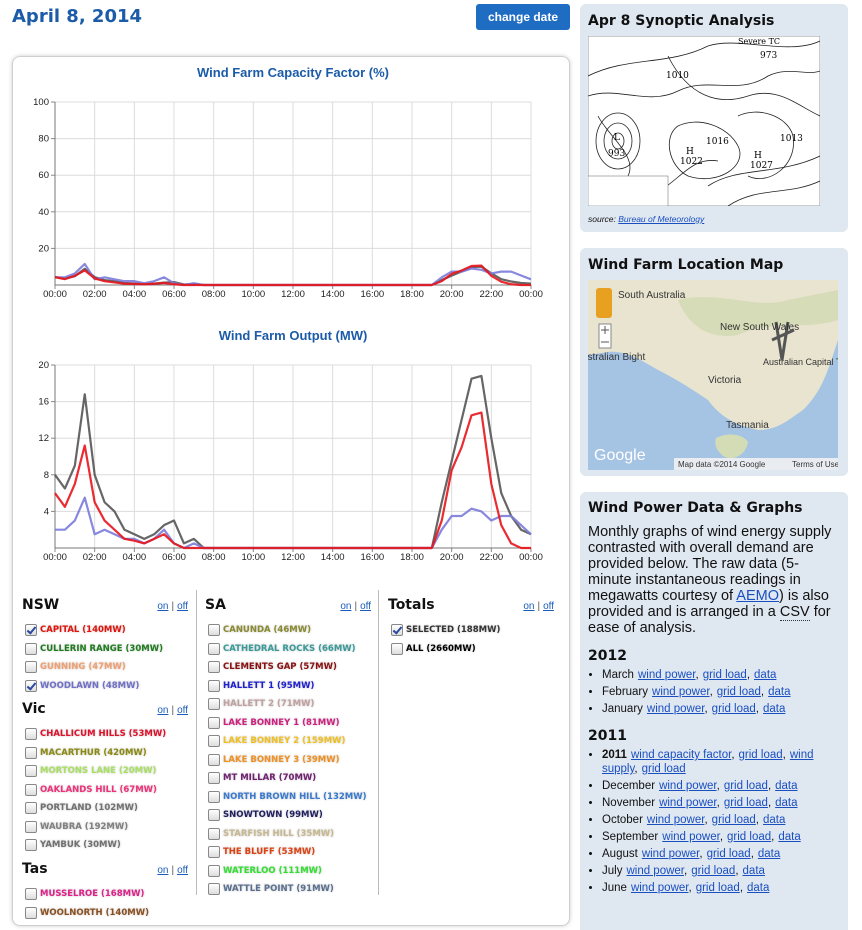 The image size is (862, 930). I want to click on farm-label: THE BLUFF (53MW), so click(269, 852).